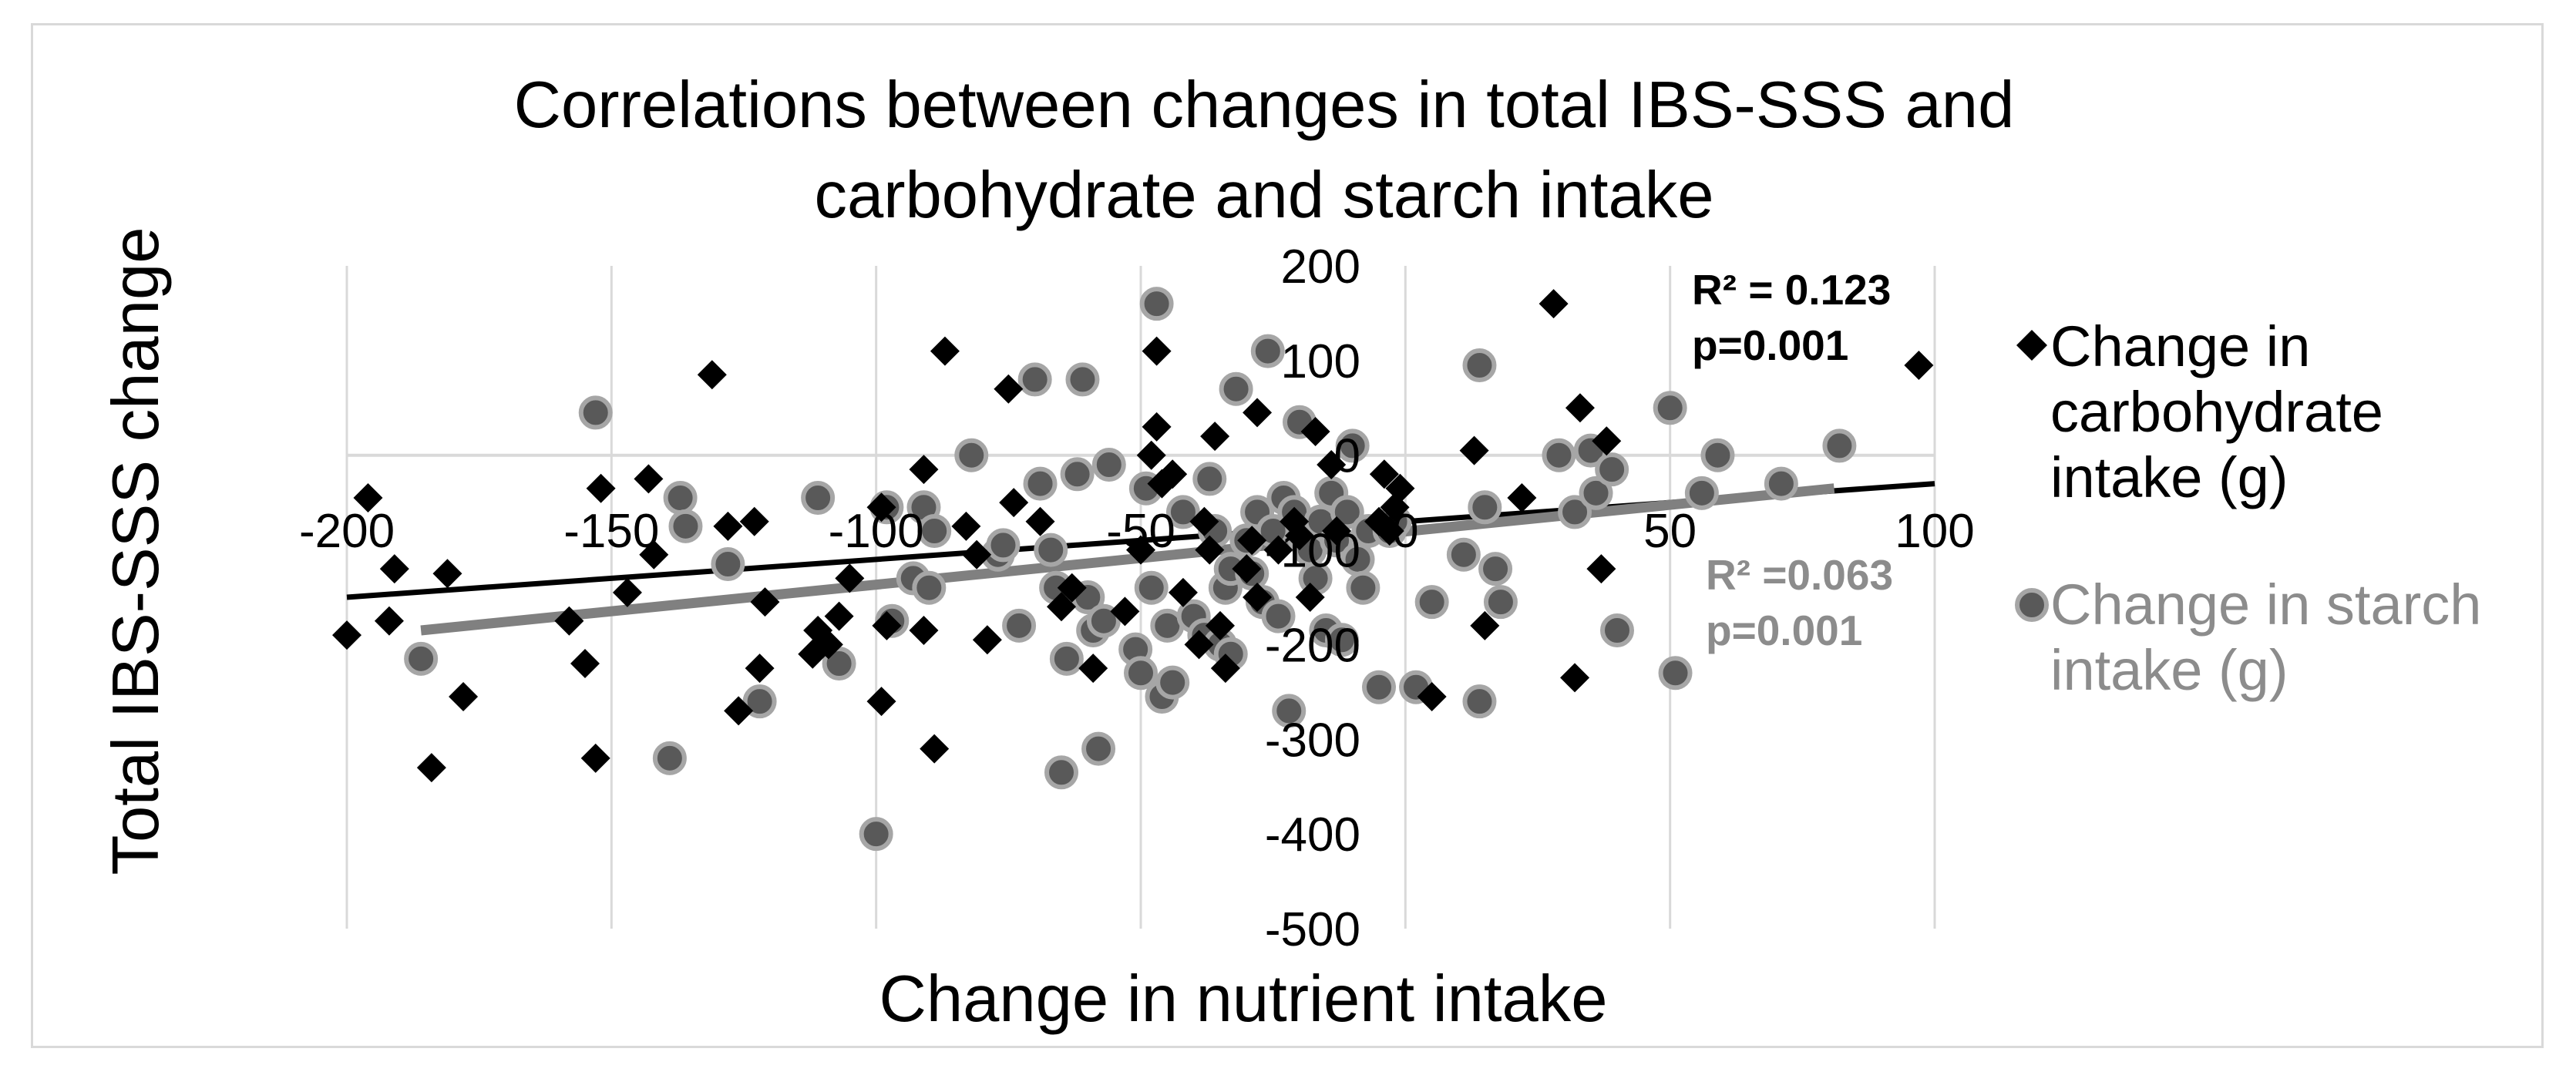 This screenshot has width=2576, height=1082. Describe the element at coordinates (1312, 835) in the screenshot. I see `y-tick-label: -400` at that location.